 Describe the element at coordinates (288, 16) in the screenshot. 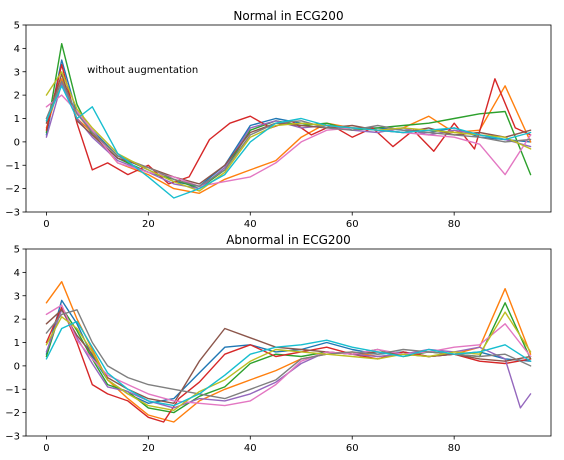

I see `chart-title: Normal in ECG200` at that location.